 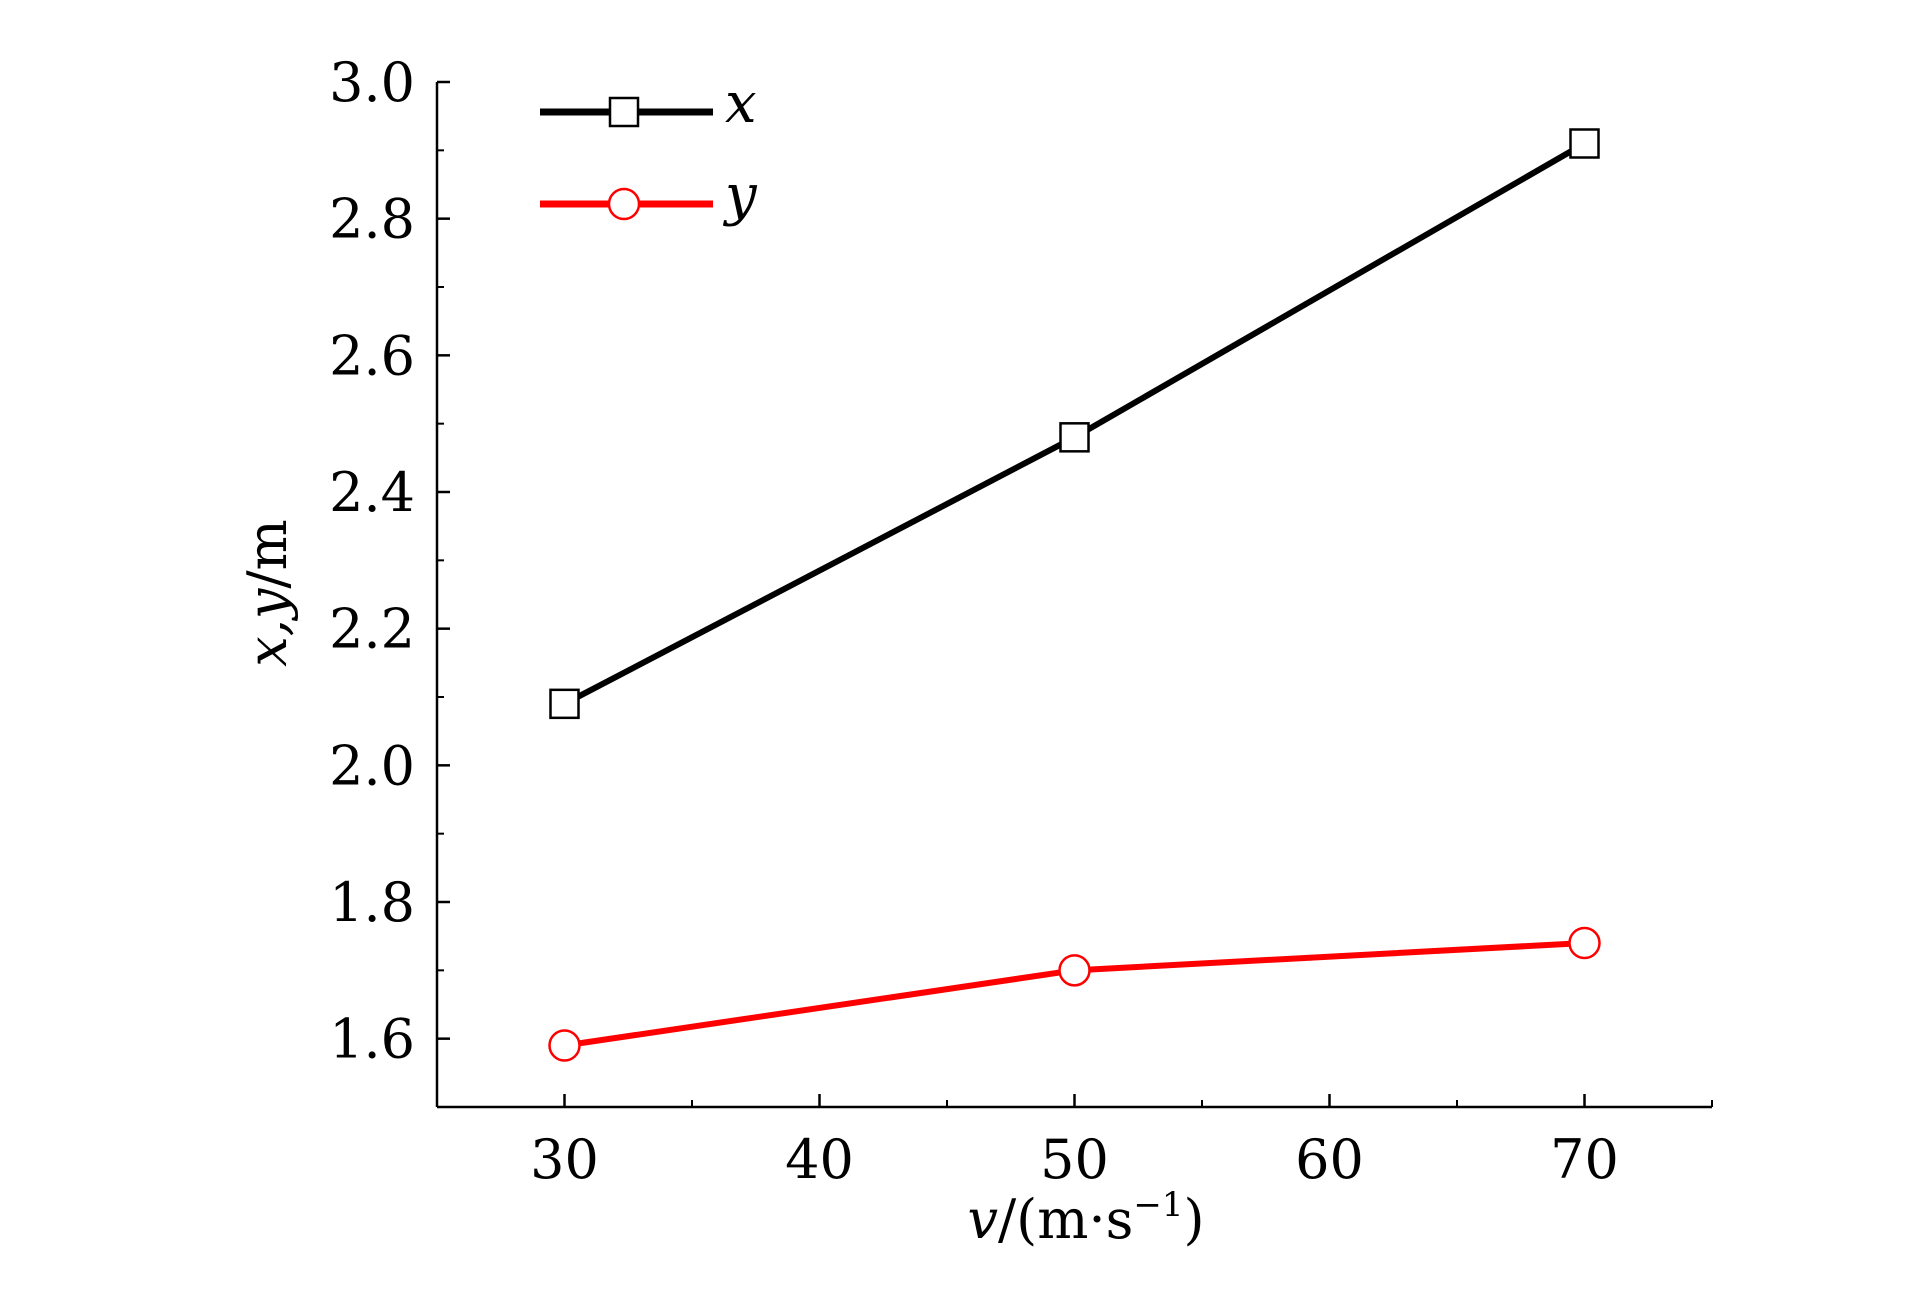 I want to click on x-tick-label: 70, so click(x=1584, y=1159).